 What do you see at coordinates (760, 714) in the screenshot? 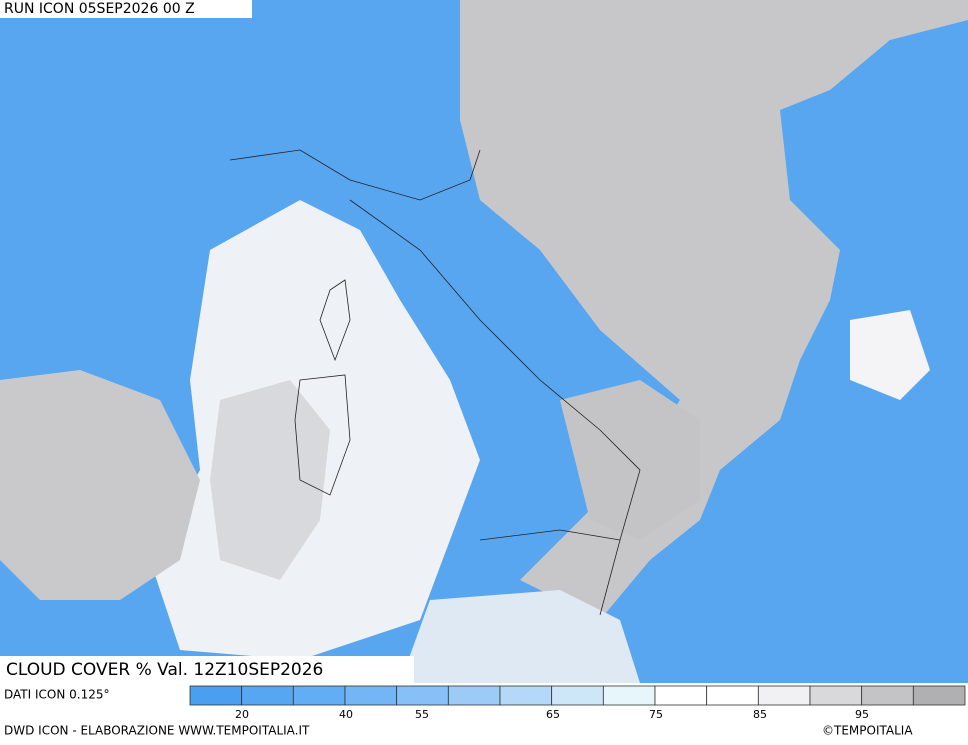
I see `legend-tick-label: 85` at bounding box center [760, 714].